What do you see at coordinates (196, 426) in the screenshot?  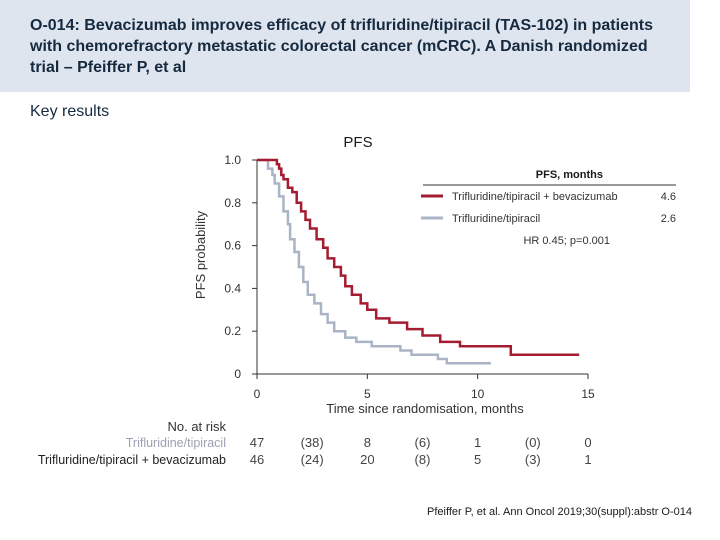 I see `risk-table-label: No. at risk` at bounding box center [196, 426].